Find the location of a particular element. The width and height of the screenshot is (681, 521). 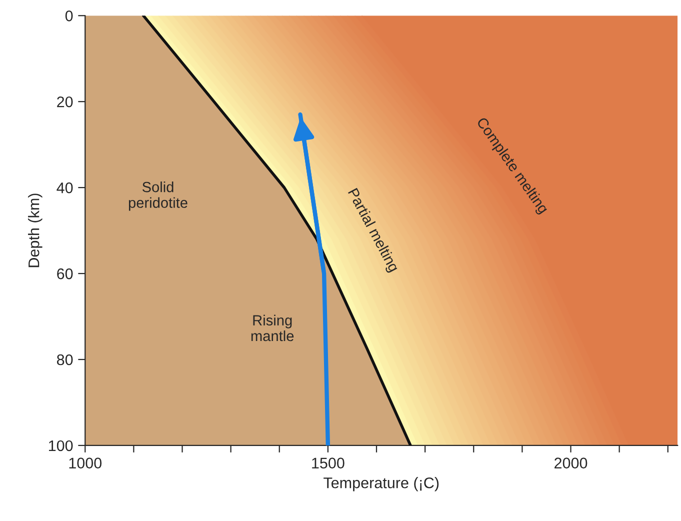

x-tick-label: 1000 is located at coordinates (85, 463).